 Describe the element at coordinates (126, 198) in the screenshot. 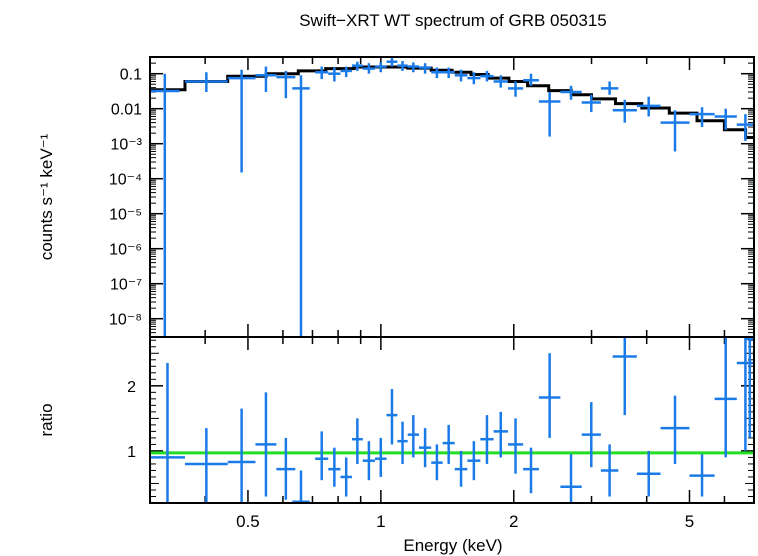

I see `spectrum-y-tick-labels: 0.1 0.01 10⁻³ 10⁻⁴ 10⁻⁵ 10⁻⁶ 10⁻⁷ 10⁻⁸` at that location.